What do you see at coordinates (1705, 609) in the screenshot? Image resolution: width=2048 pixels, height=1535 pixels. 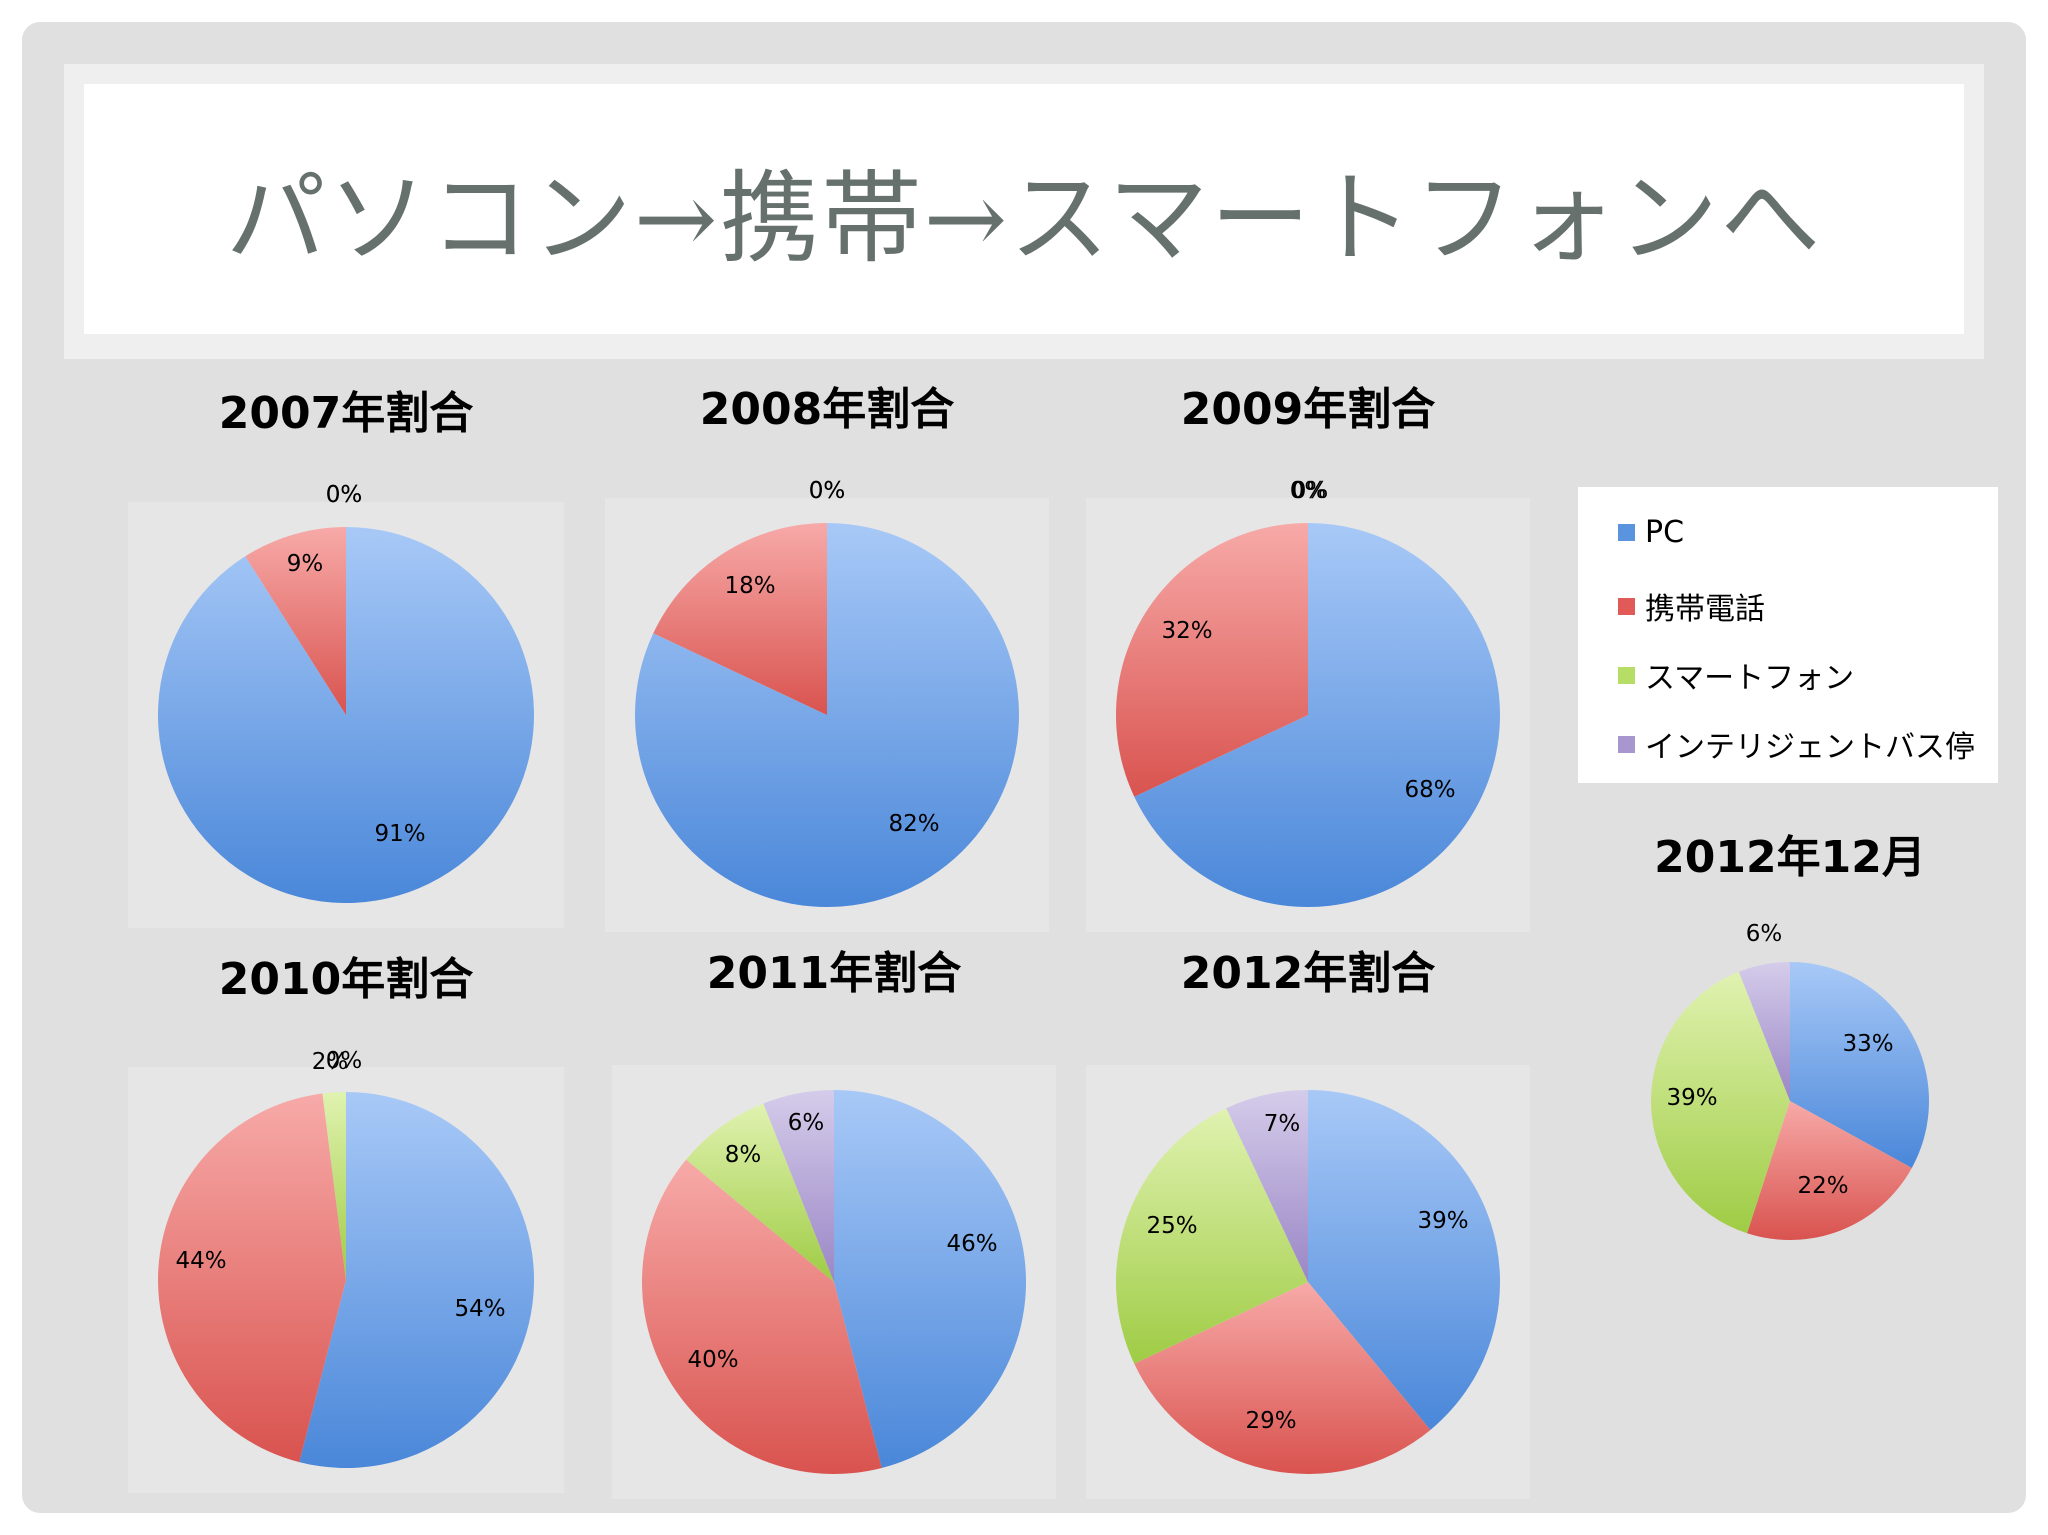 I see `legend-label-mobile: 携帯電話` at bounding box center [1705, 609].